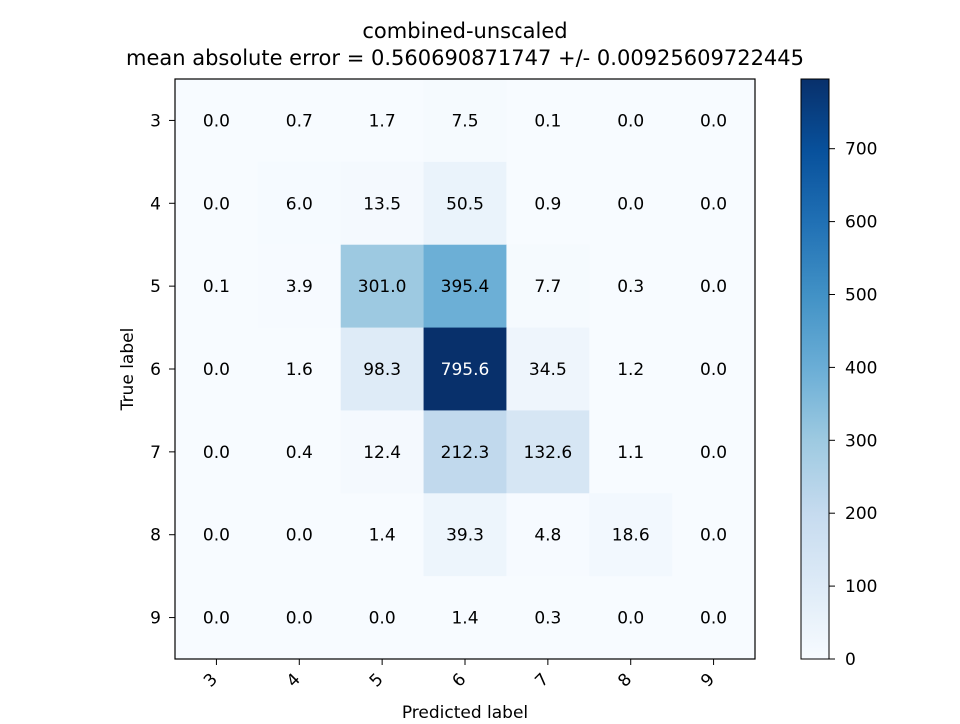 This screenshot has width=960, height=724. What do you see at coordinates (630, 453) in the screenshot?
I see `cell-value-label: 1.1` at bounding box center [630, 453].